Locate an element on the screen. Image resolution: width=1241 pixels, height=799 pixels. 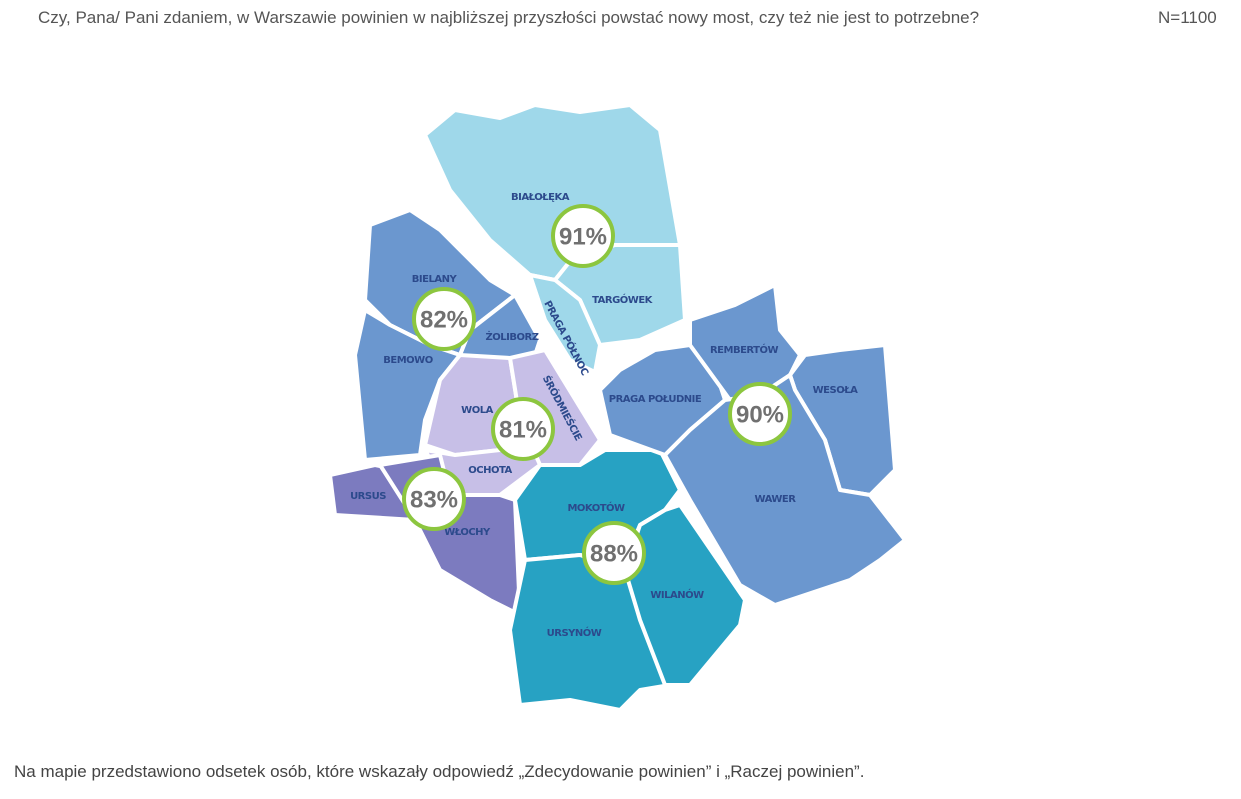
result-label: 88% is located at coordinates (614, 554).